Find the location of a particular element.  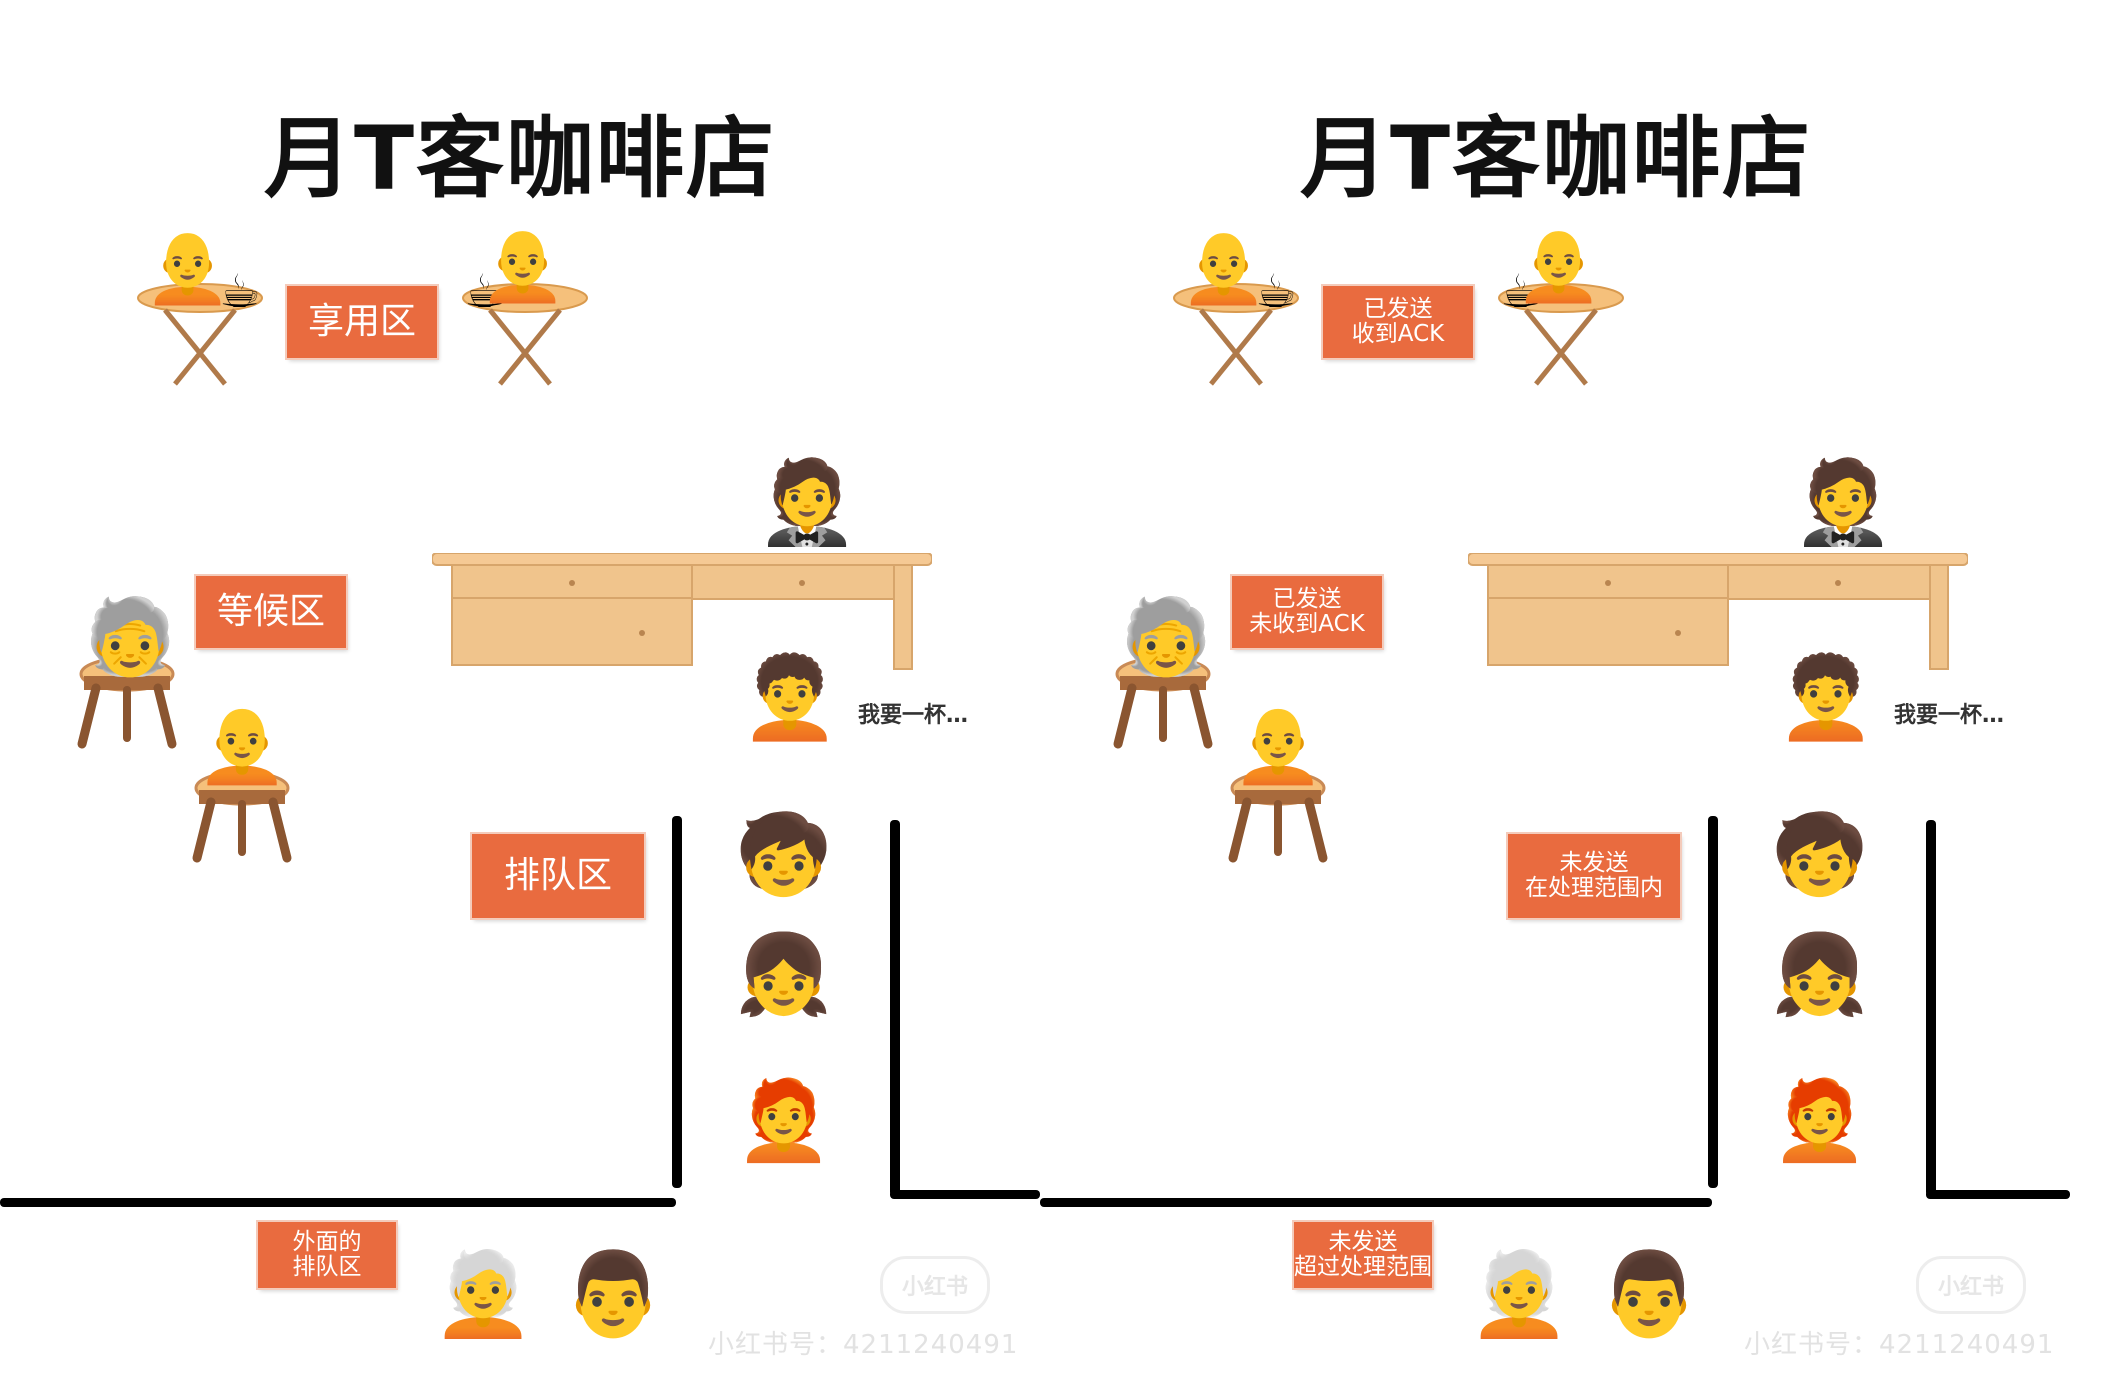

sign-enjoy-zone: 享用区 is located at coordinates (362, 322).